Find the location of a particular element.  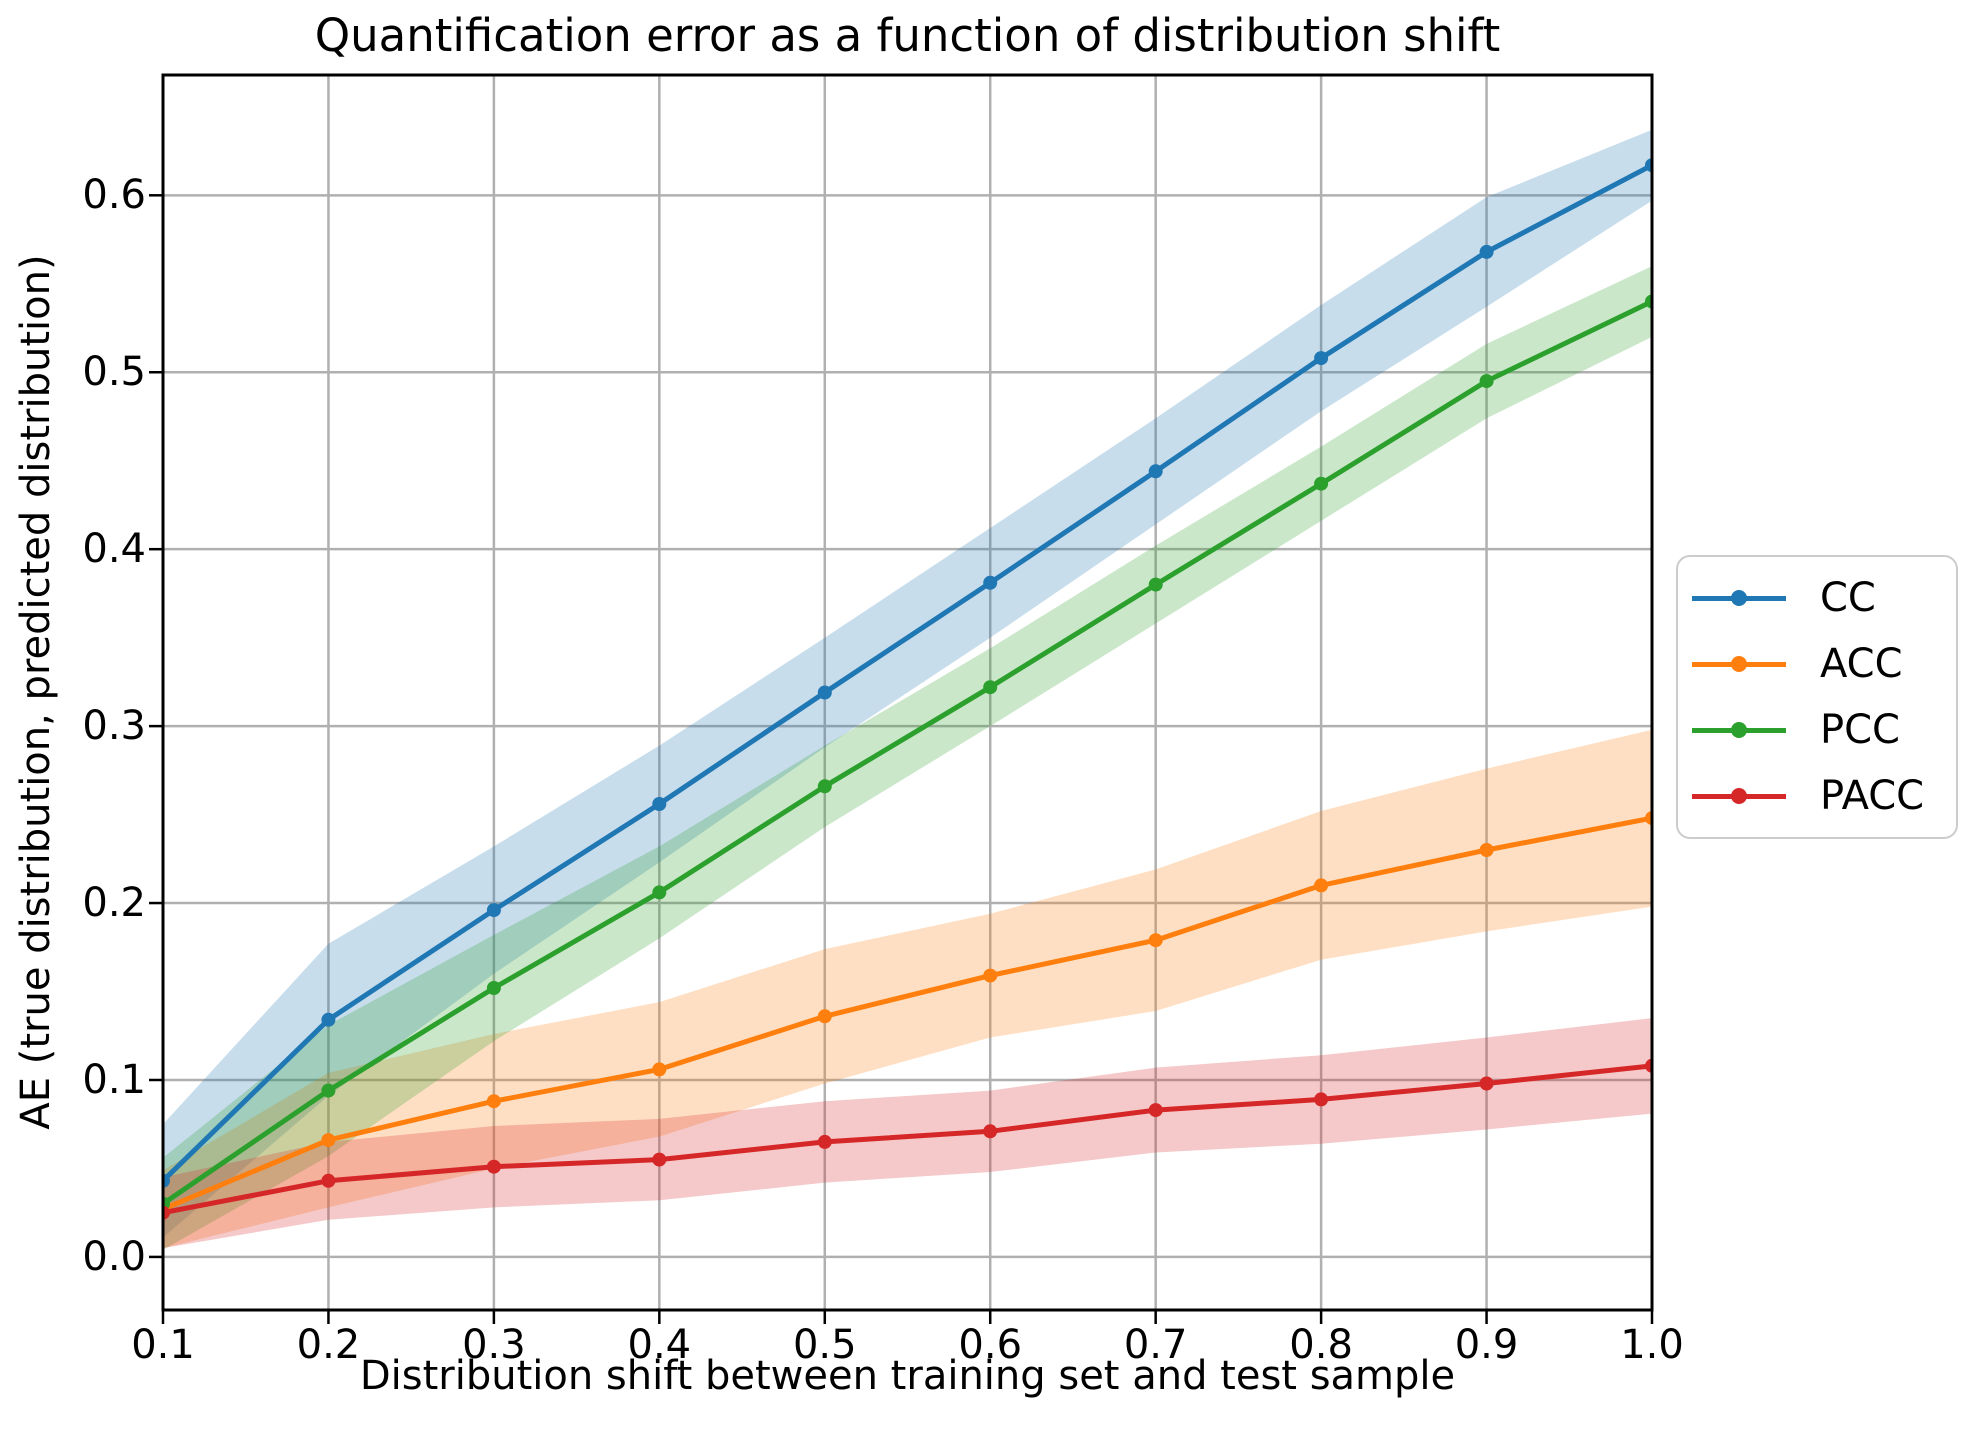

x-tick-label: 0.1 is located at coordinates (163, 1345).